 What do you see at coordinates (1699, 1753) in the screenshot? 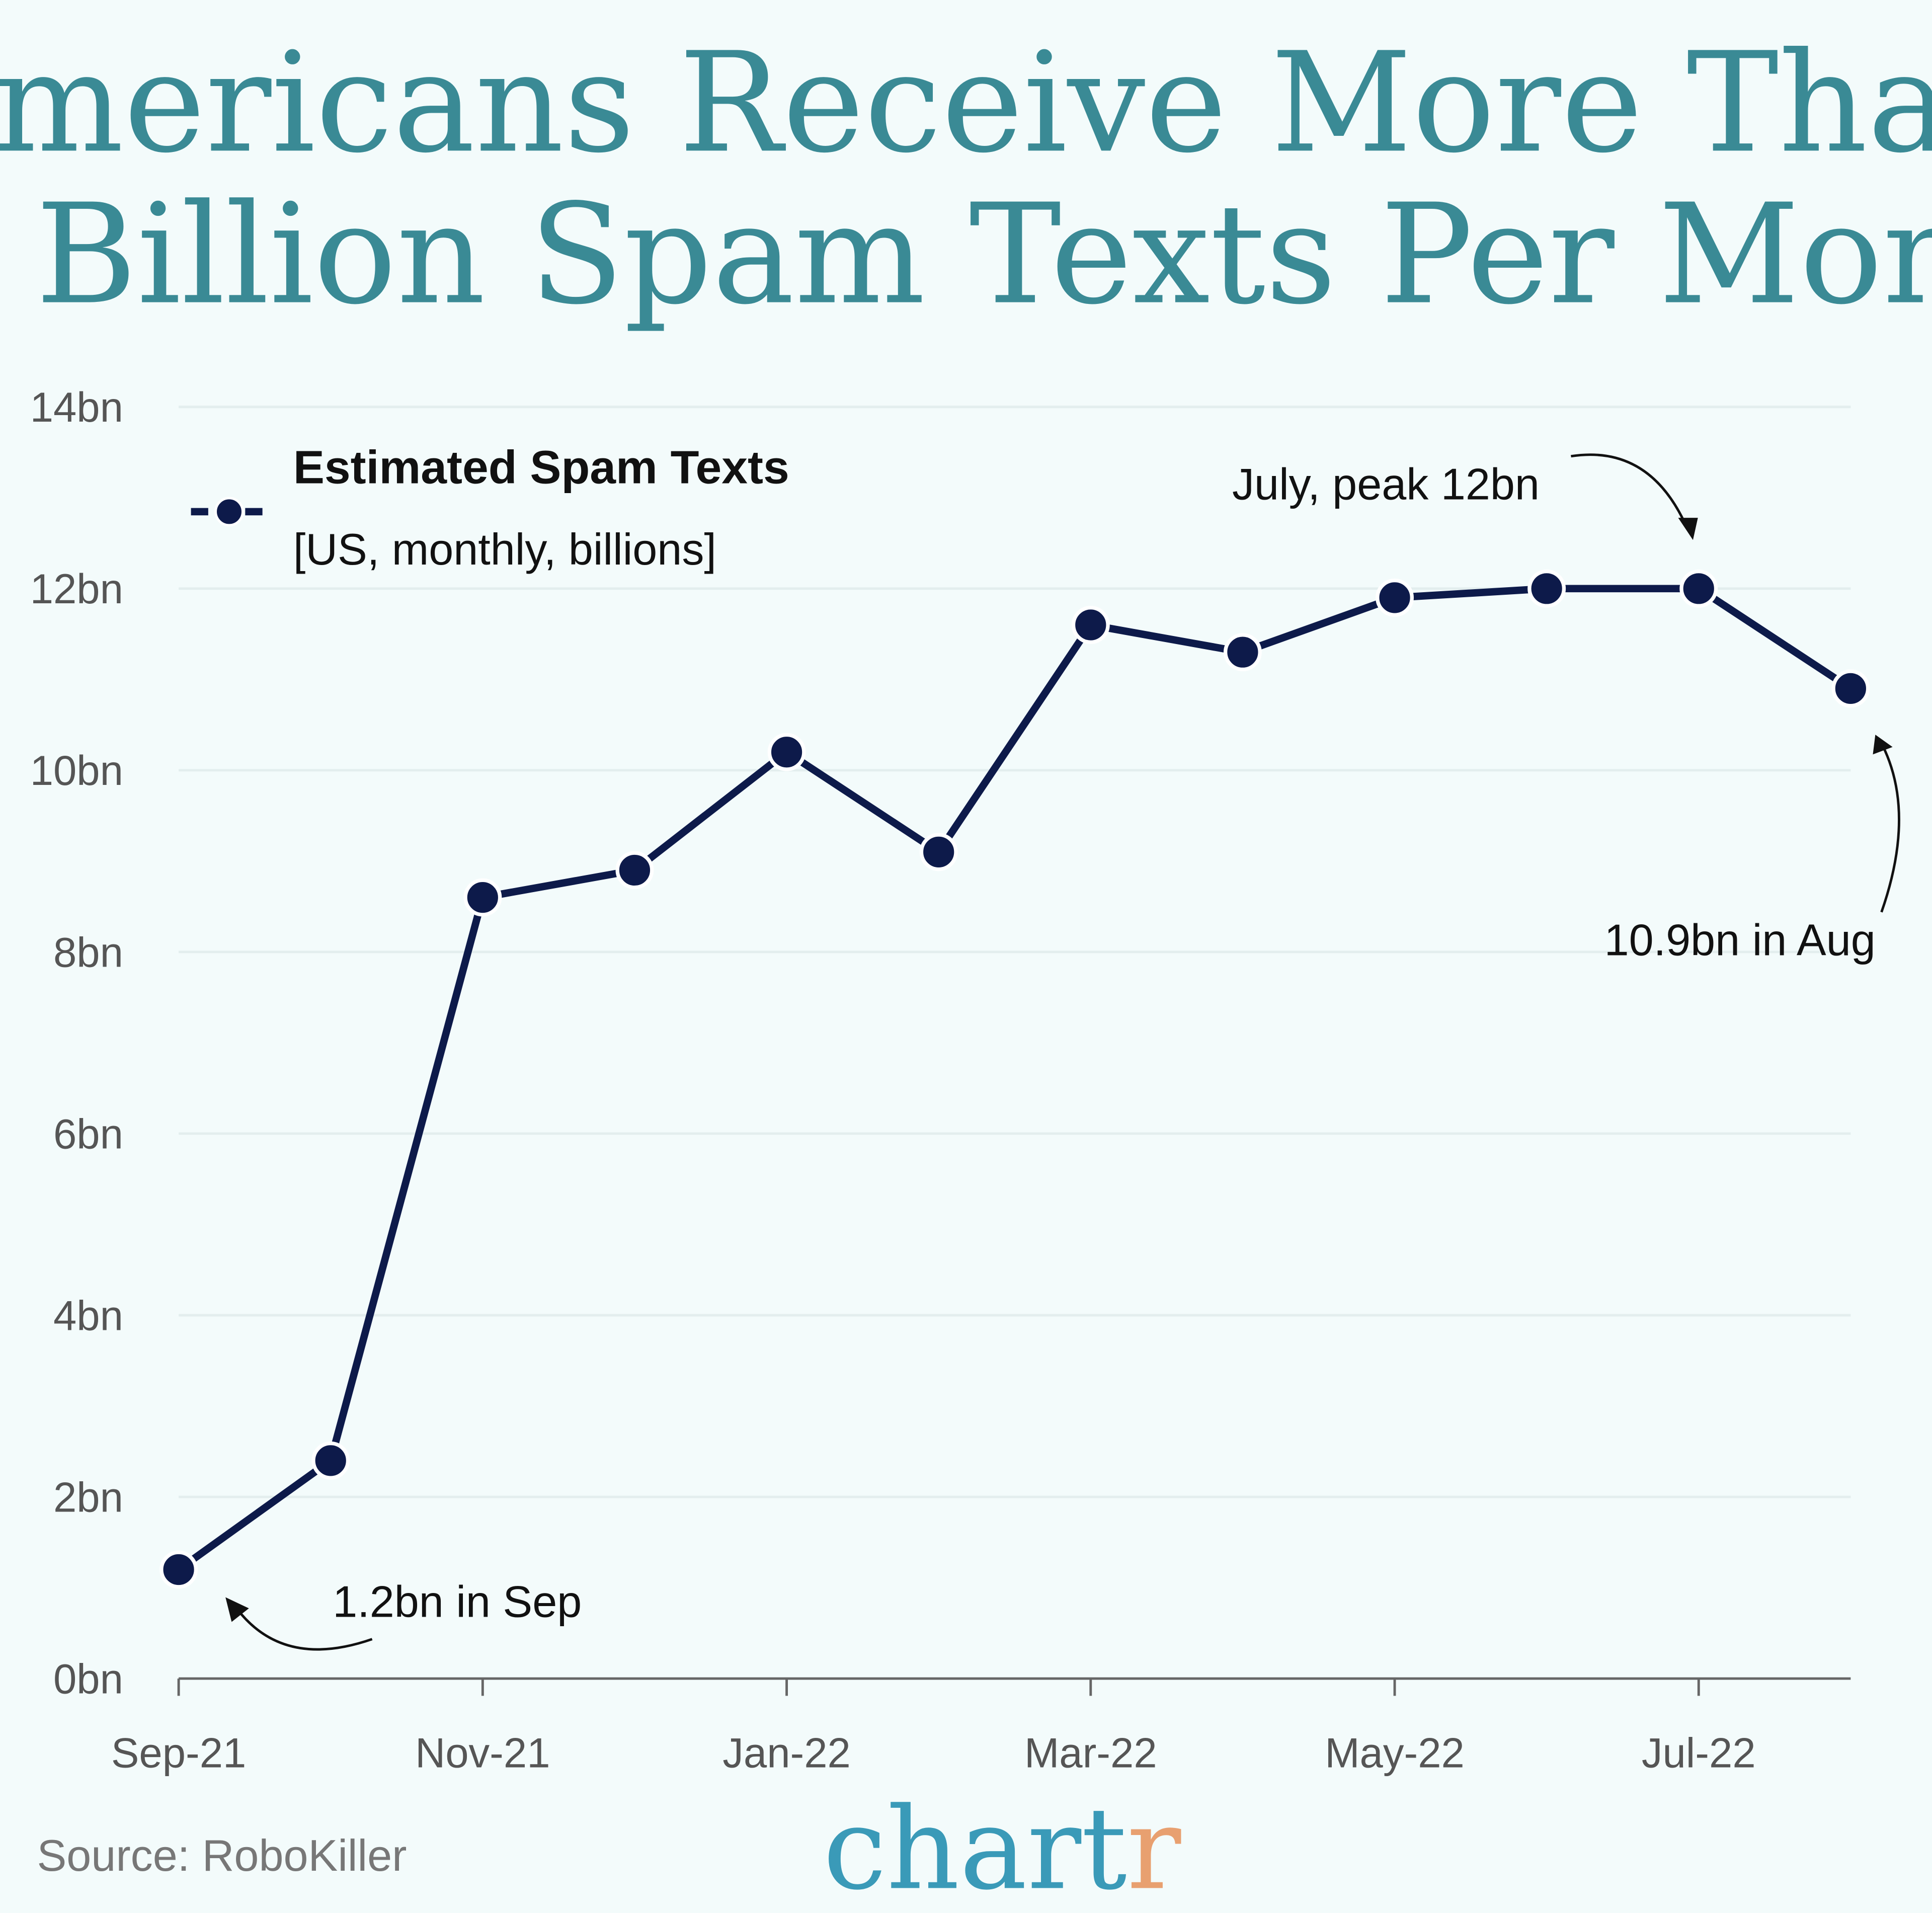
I see `x-tick-label: Jul-22` at bounding box center [1699, 1753].